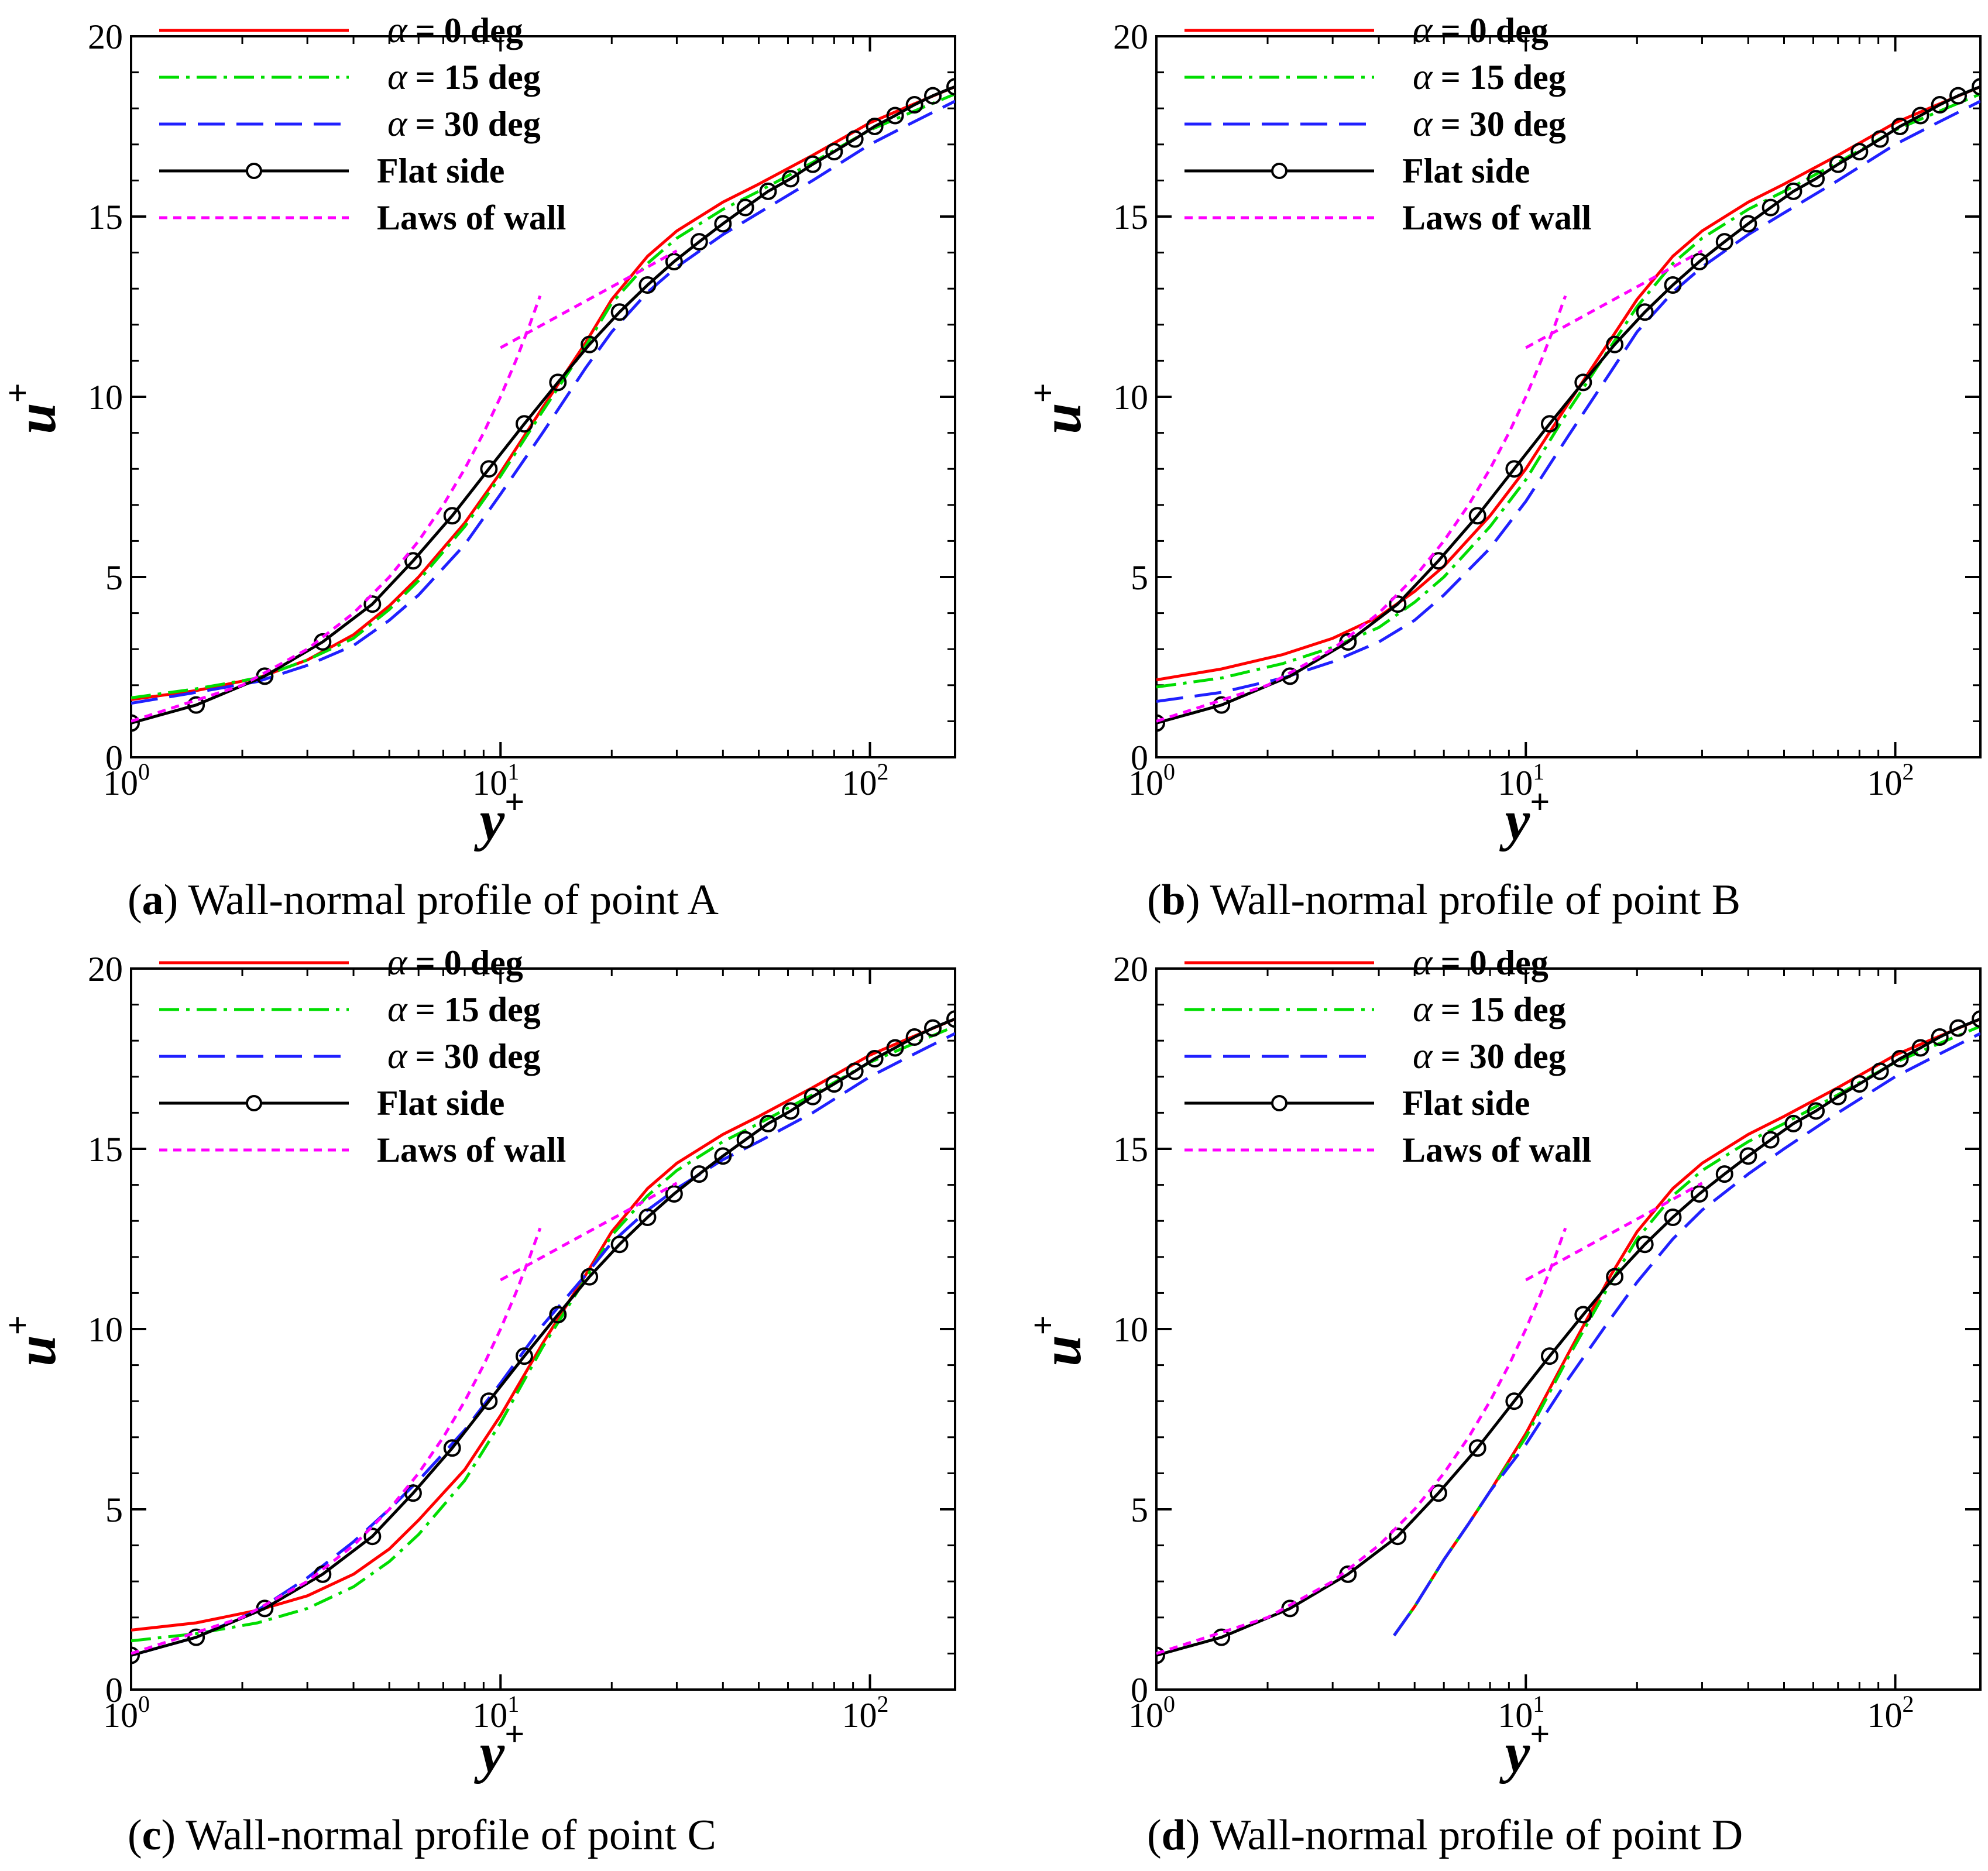 The height and width of the screenshot is (1871, 1988). What do you see at coordinates (105, 217) in the screenshot?
I see `y-tick-label: 15` at bounding box center [105, 217].